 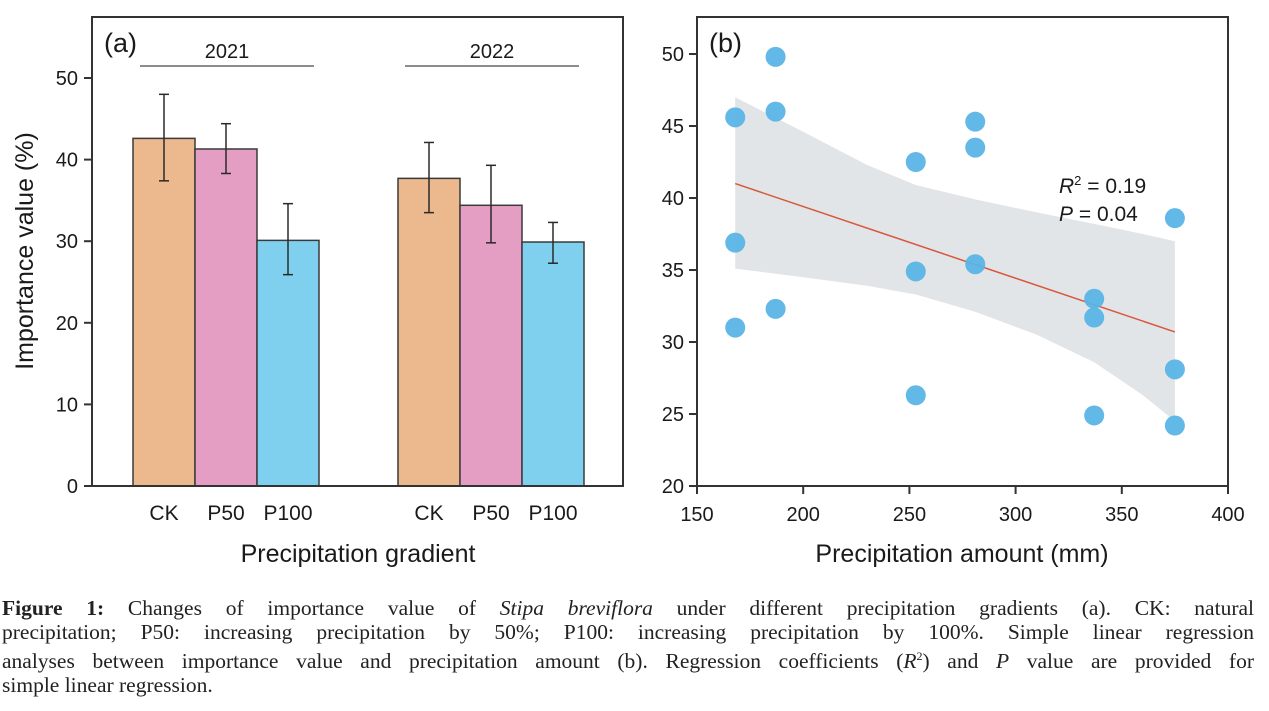 I want to click on error-bar-2022-CK, so click(x=429, y=177).